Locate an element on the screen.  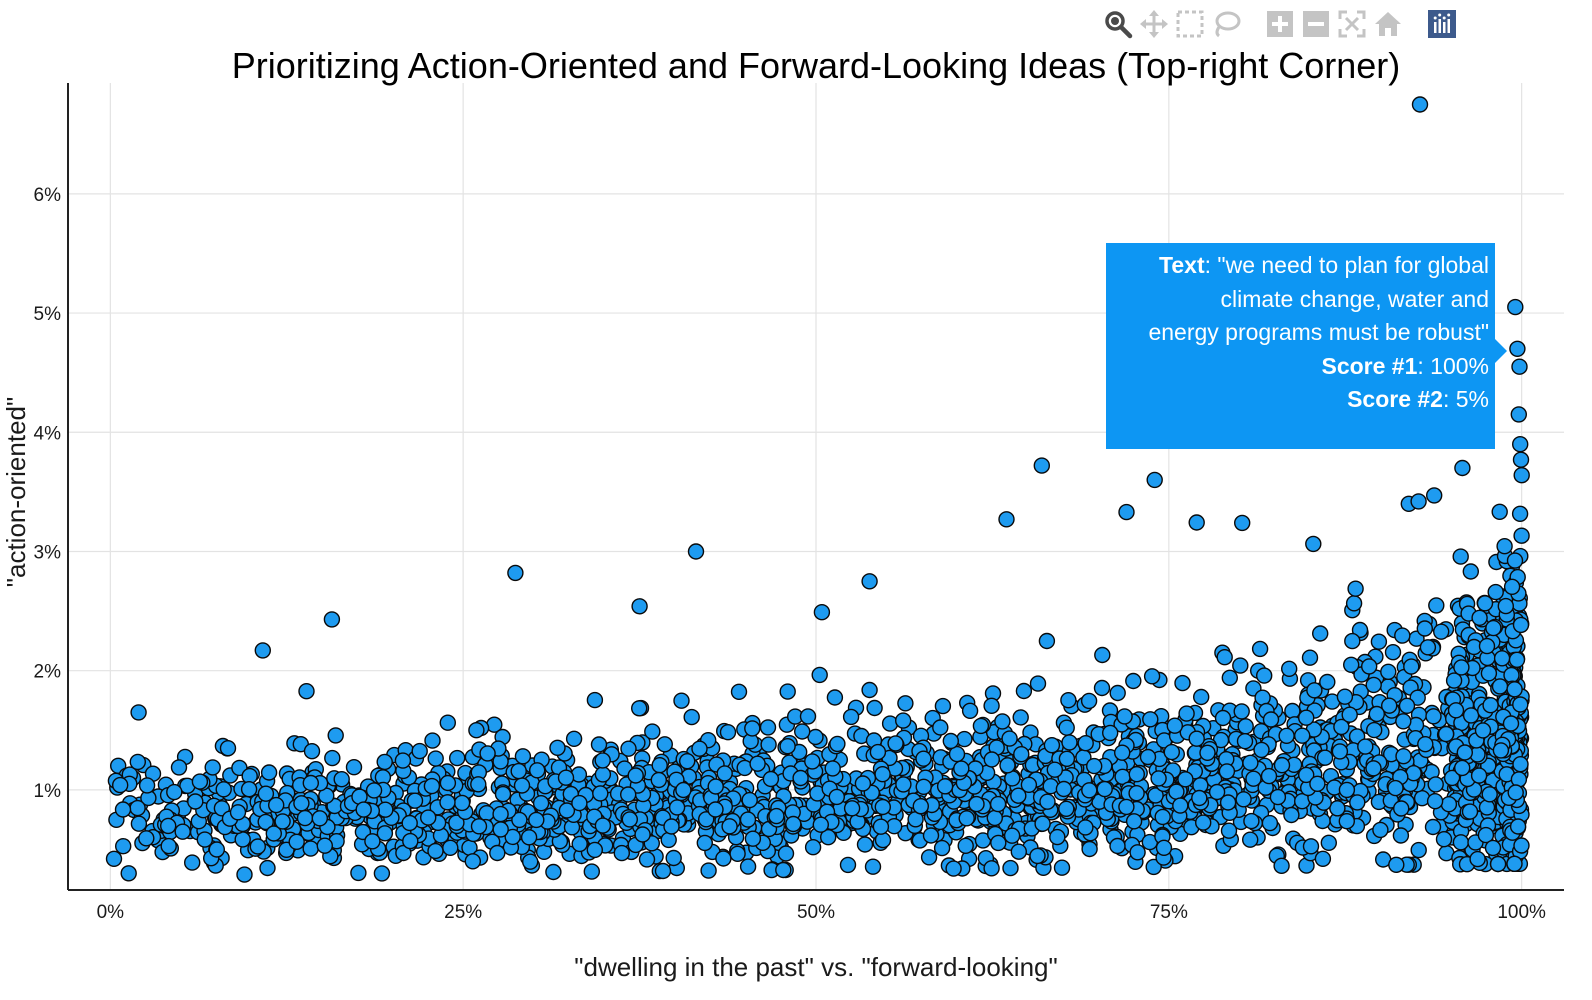
zoom-out-icon is located at coordinates (1316, 24).